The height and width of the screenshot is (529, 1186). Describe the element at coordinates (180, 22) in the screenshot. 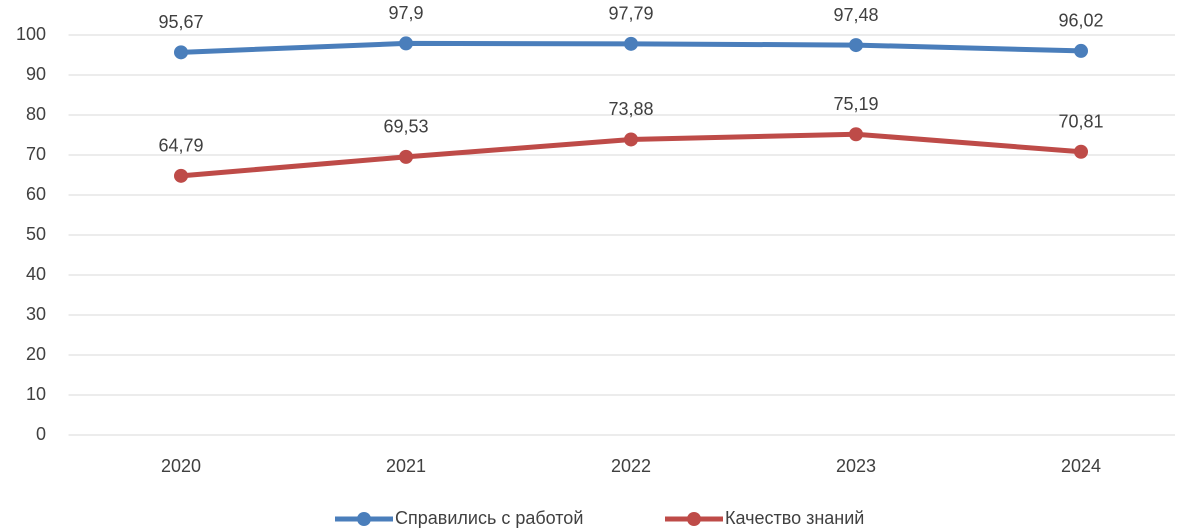

I see `data-label: 95,67` at that location.